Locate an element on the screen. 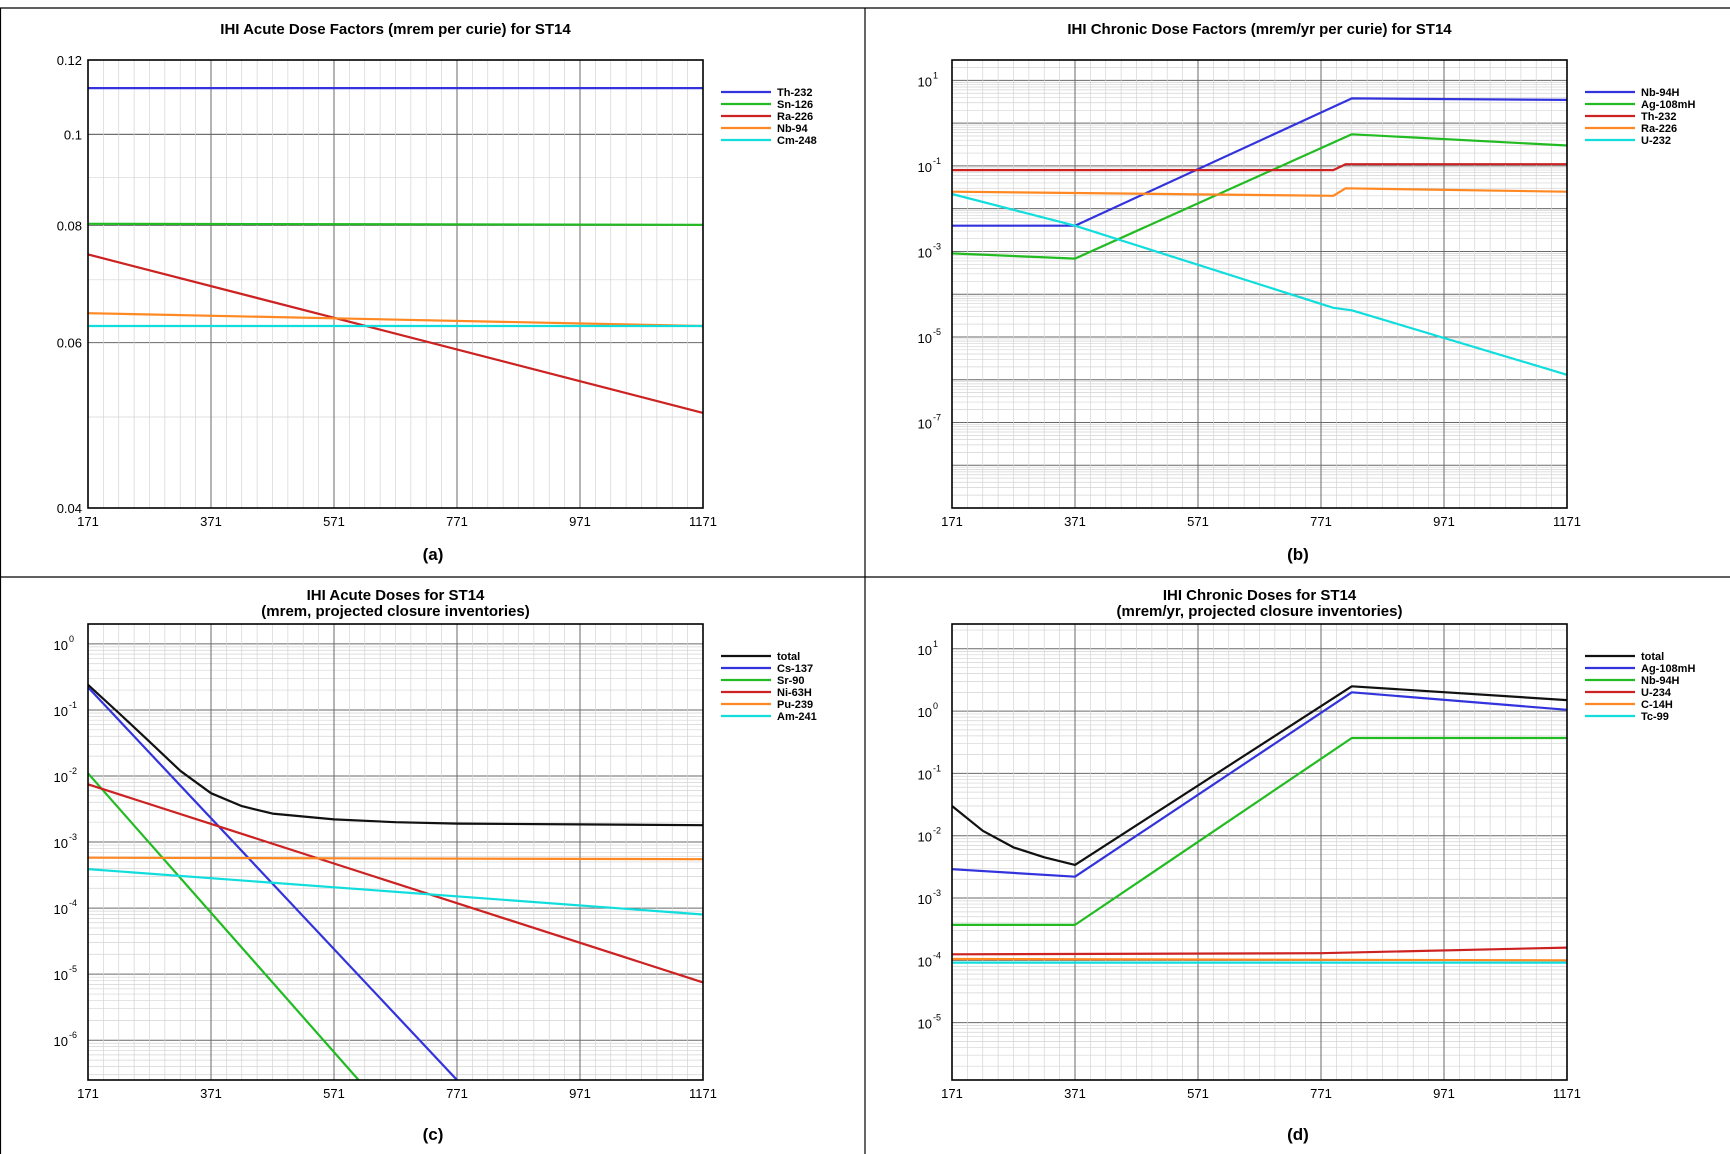 The width and height of the screenshot is (1730, 1154). series-line-ni-63h is located at coordinates (395, 883).